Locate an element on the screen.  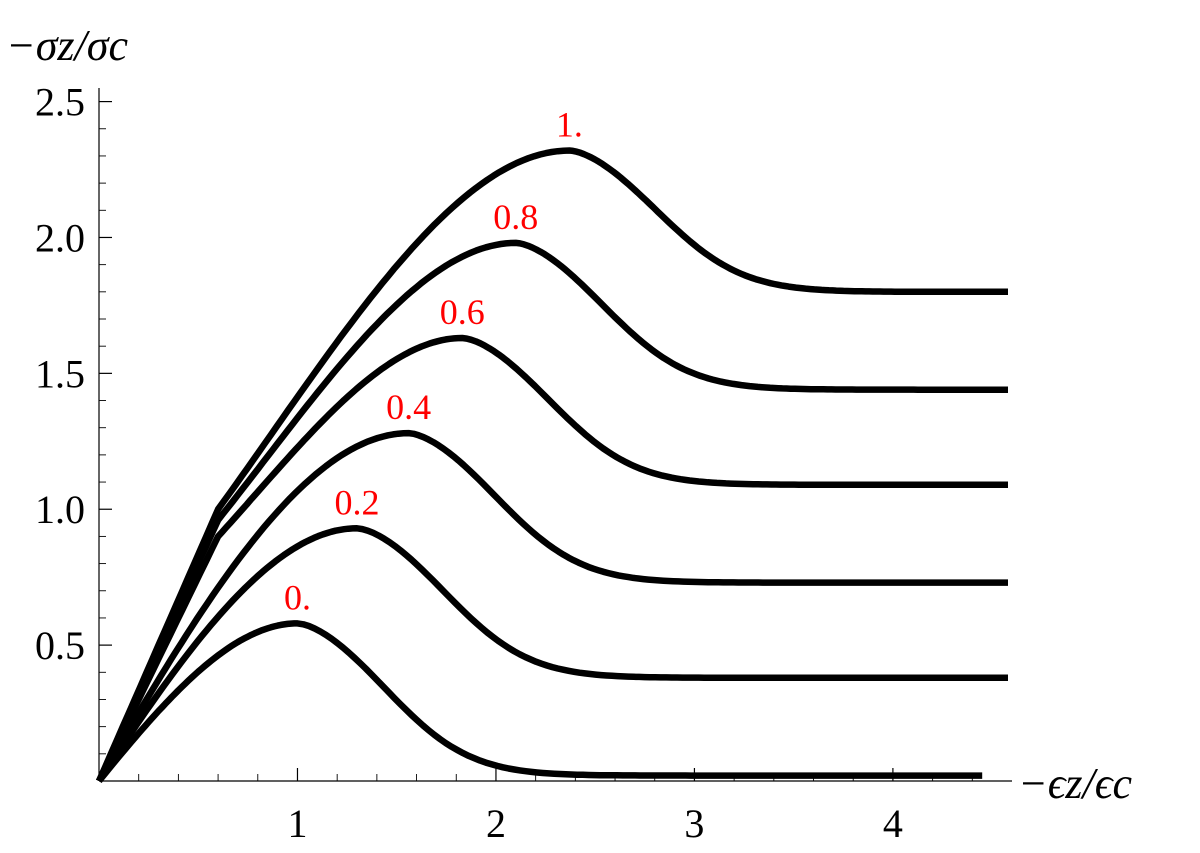
x-tick-label: 3 is located at coordinates (694, 823).